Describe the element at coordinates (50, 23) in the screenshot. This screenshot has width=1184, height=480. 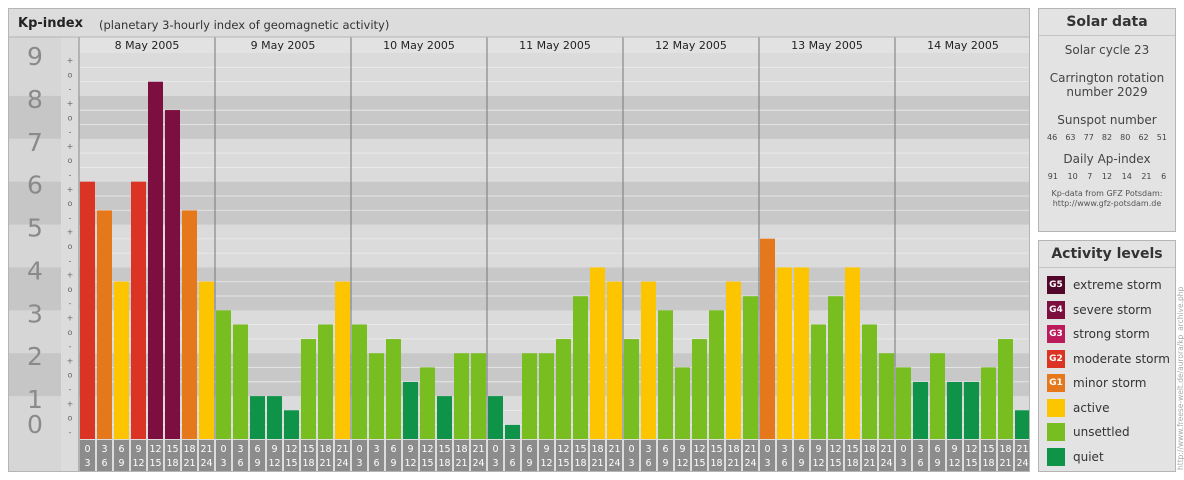
I see `chart-title: Kp-index` at that location.